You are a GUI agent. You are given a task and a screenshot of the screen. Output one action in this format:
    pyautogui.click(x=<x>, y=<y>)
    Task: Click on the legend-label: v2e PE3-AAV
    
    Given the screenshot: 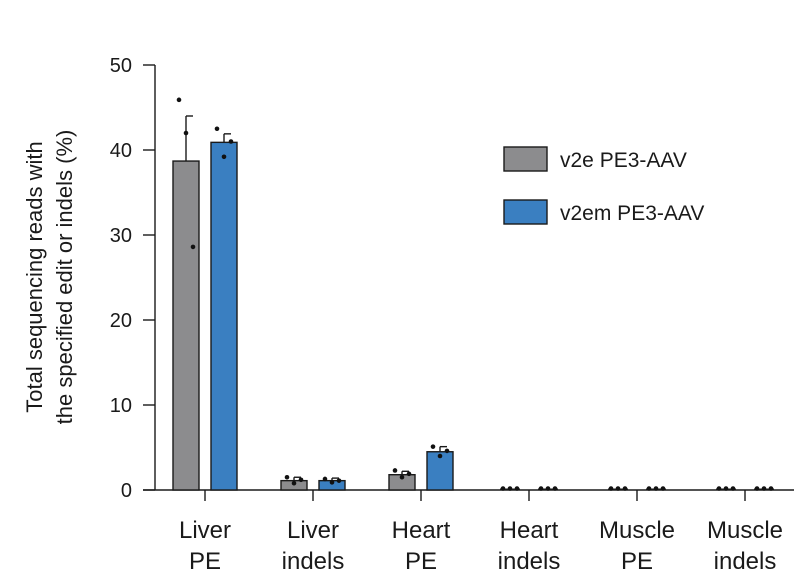 What is the action you would take?
    pyautogui.click(x=623, y=160)
    